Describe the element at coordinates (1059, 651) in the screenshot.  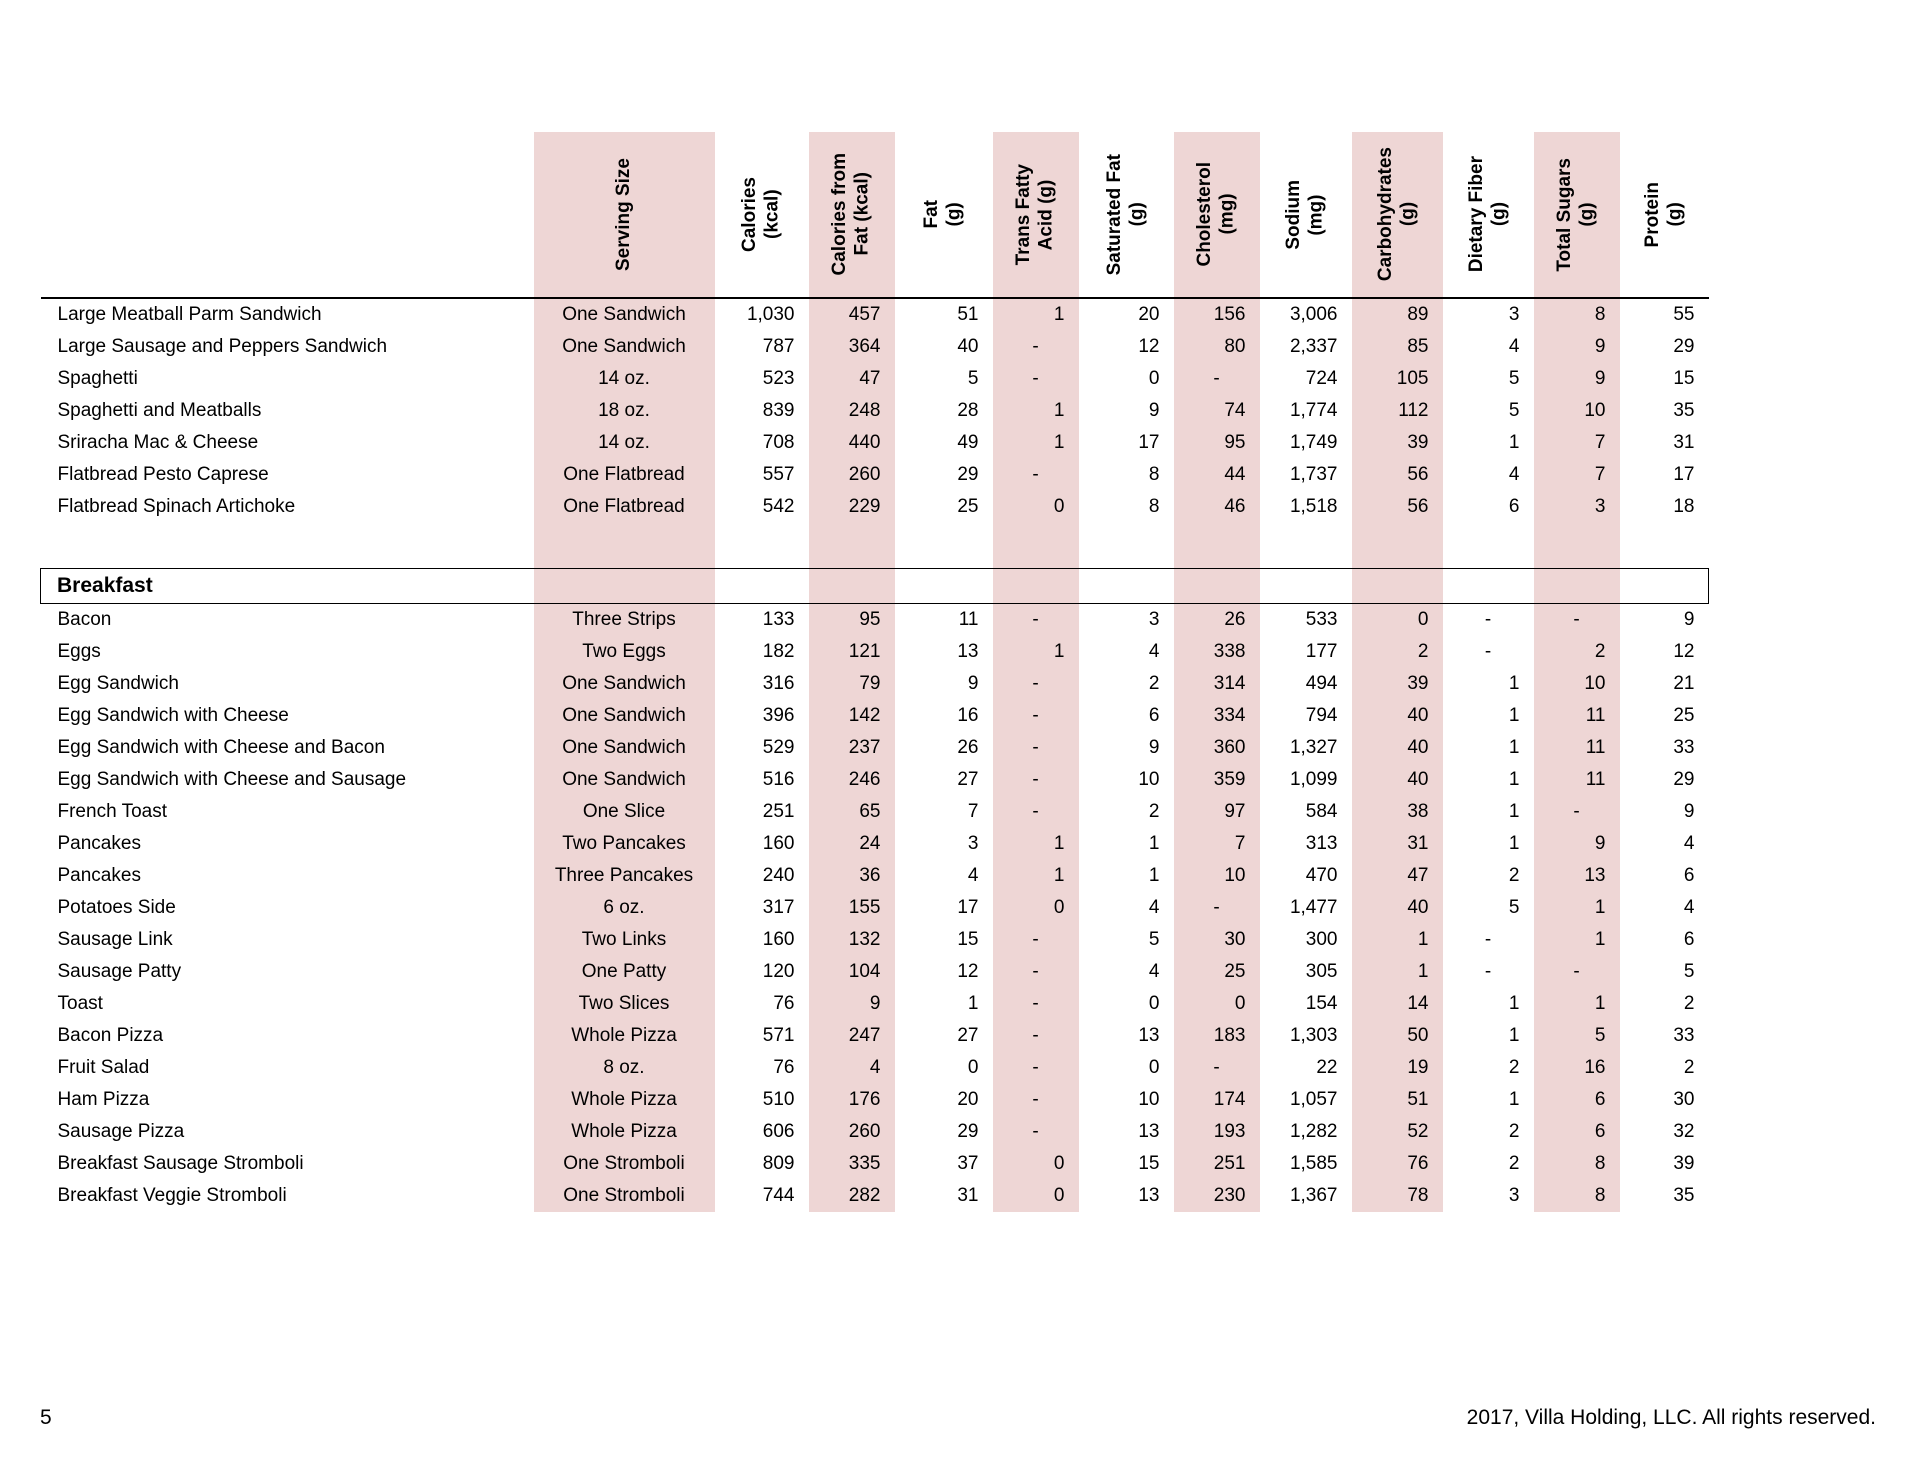
I see `trans_fatty_acid-cell: 1` at that location.